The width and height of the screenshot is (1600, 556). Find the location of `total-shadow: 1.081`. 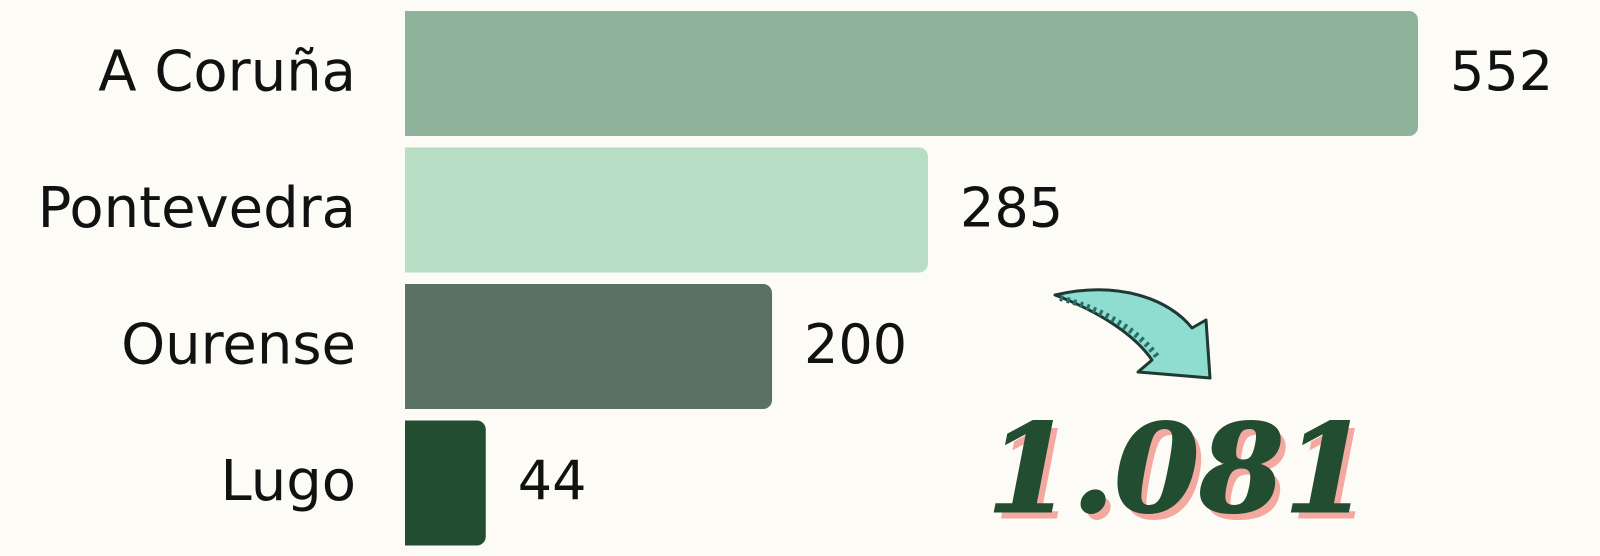

total-shadow: 1.081 is located at coordinates (1184, 476).